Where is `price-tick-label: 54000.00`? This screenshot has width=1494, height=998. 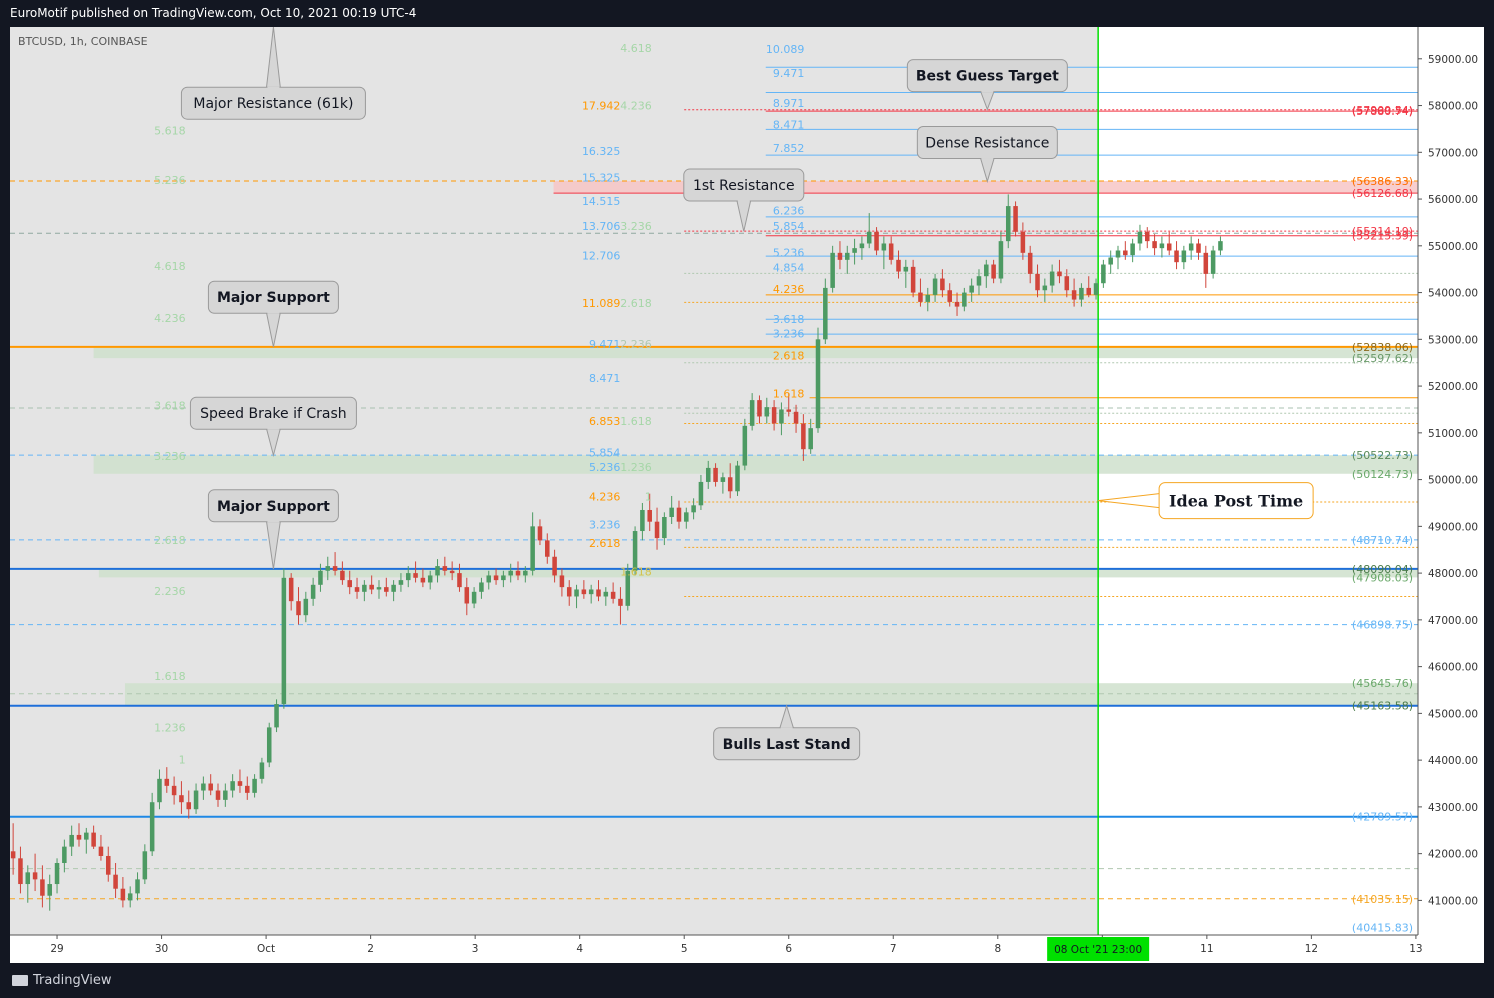 price-tick-label: 54000.00 is located at coordinates (1453, 294).